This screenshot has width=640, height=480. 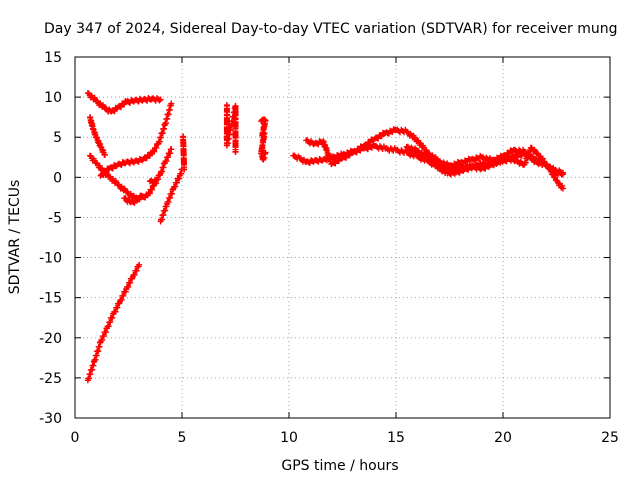 I want to click on y-tick-label: 15, so click(x=53, y=58).